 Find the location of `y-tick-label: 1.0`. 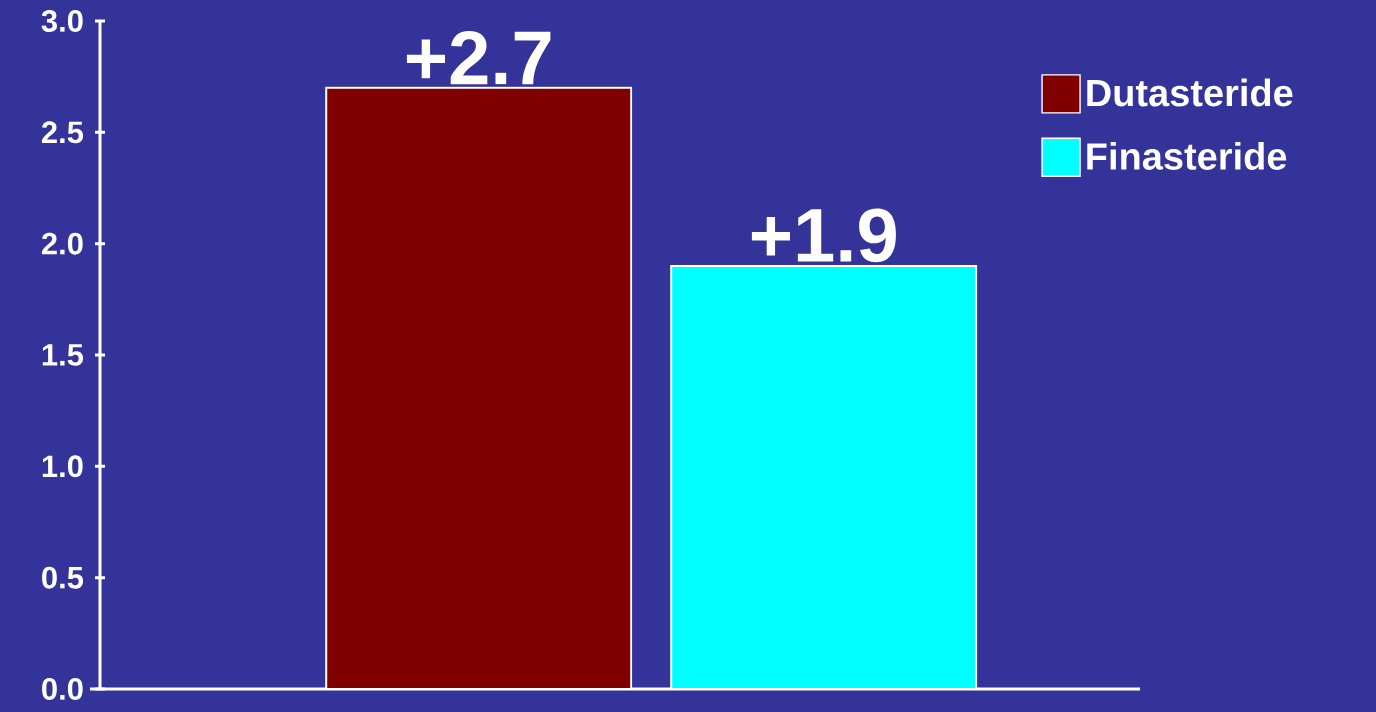

y-tick-label: 1.0 is located at coordinates (62, 466).